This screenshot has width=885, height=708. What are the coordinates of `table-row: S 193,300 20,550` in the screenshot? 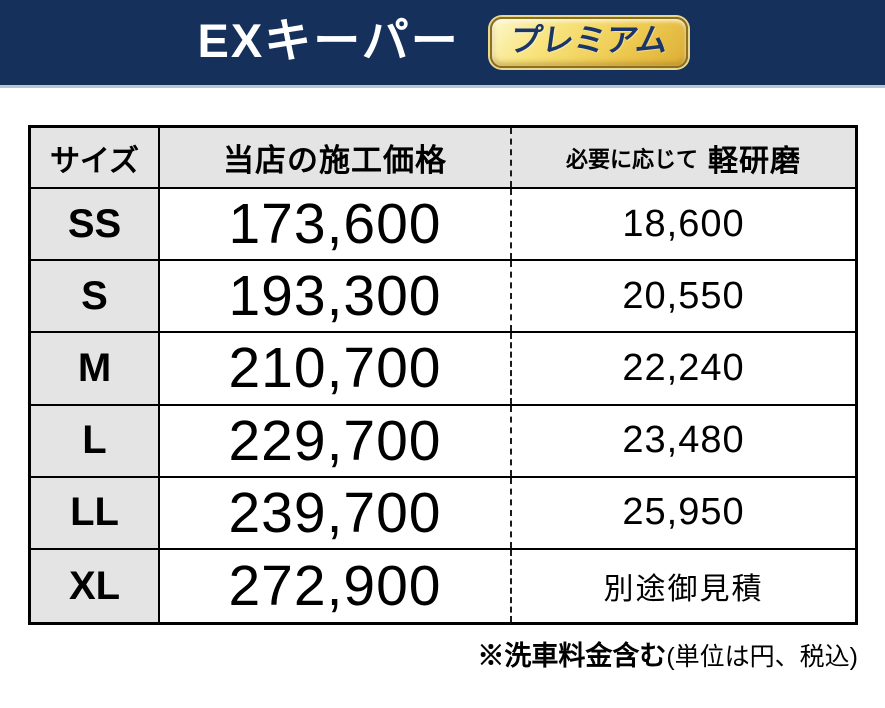 It's located at (443, 297).